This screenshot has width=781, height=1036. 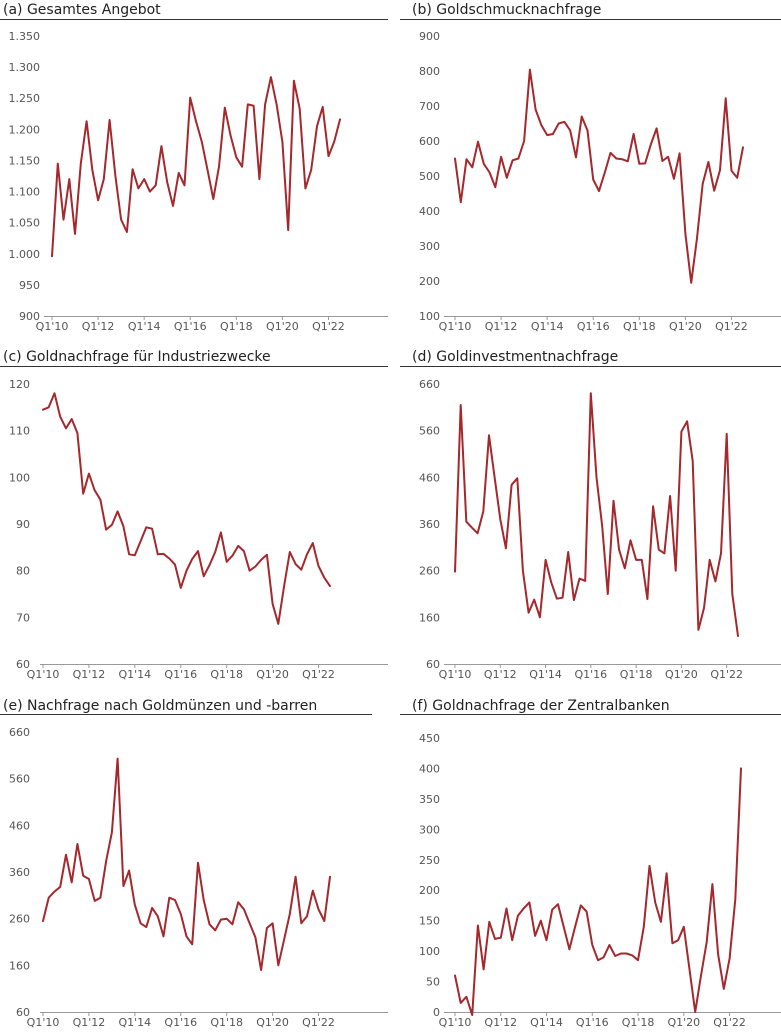 What do you see at coordinates (23, 664) in the screenshot?
I see `c-ytick-label: 60` at bounding box center [23, 664].